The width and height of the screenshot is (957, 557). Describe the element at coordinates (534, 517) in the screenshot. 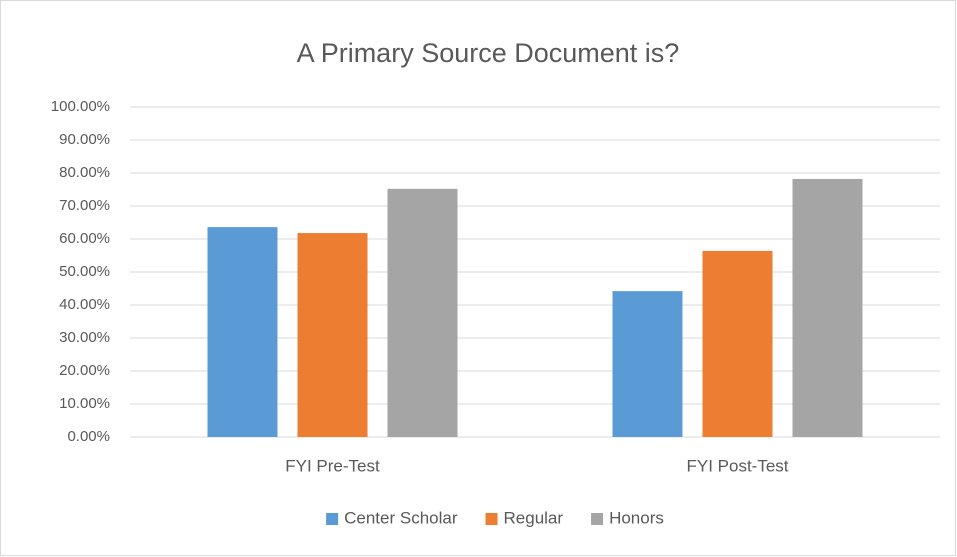

I see `legend-label: Regular` at that location.